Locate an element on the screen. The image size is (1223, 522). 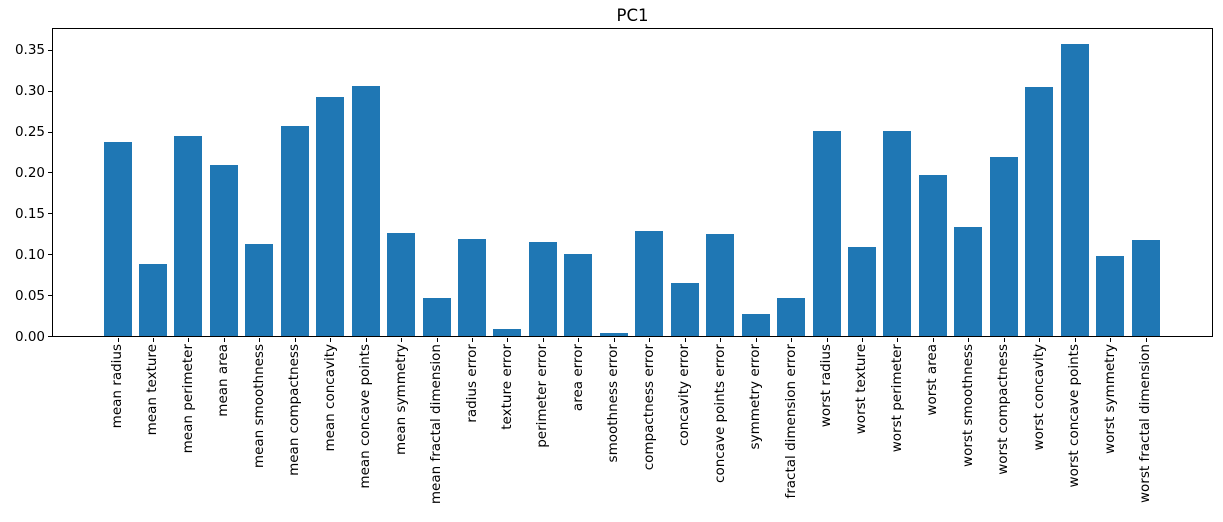
x-tick-label-fractal-dimension-error: fractal dimension error is located at coordinates (790, 421).